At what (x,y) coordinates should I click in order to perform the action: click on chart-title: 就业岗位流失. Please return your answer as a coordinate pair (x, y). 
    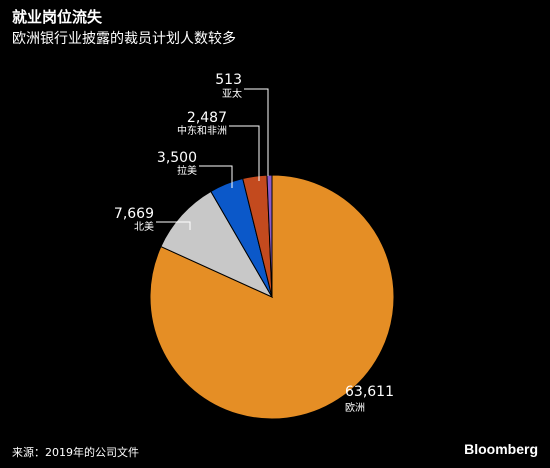
    Looking at the image, I should click on (57, 17).